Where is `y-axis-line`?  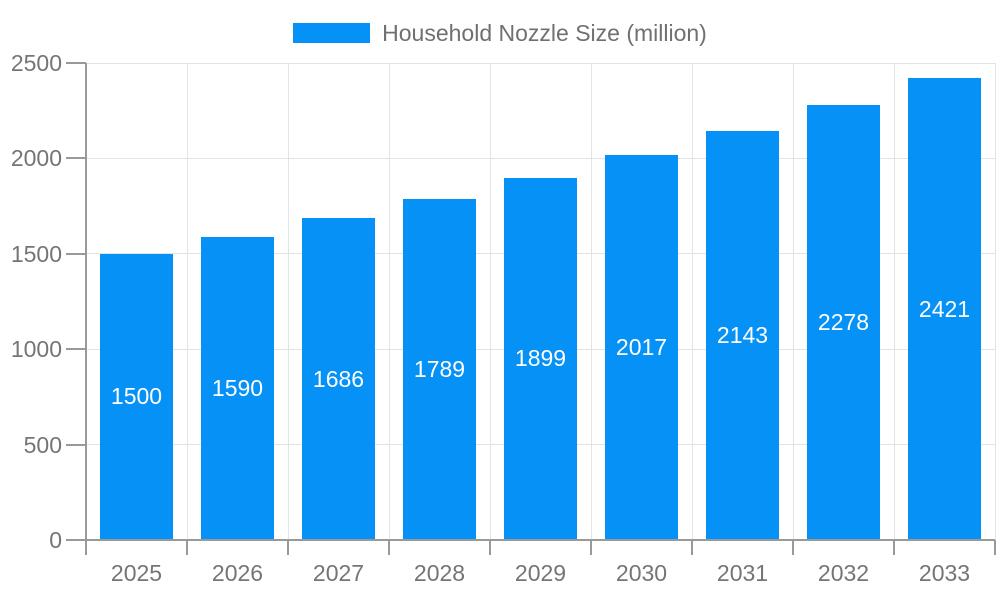 y-axis-line is located at coordinates (86, 301).